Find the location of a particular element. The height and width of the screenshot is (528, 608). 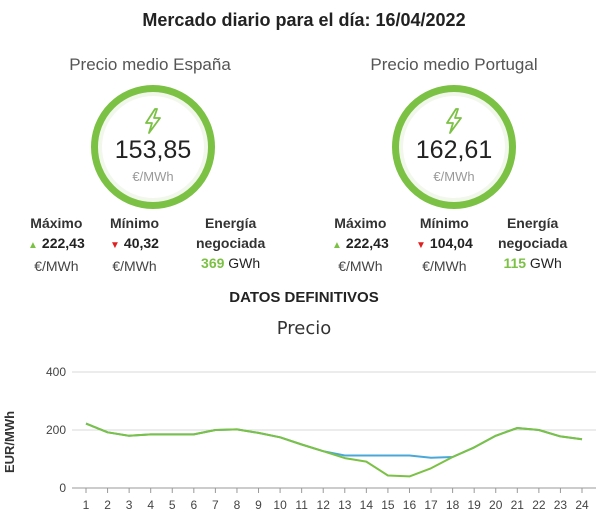

energy-value: 369 is located at coordinates (213, 263).